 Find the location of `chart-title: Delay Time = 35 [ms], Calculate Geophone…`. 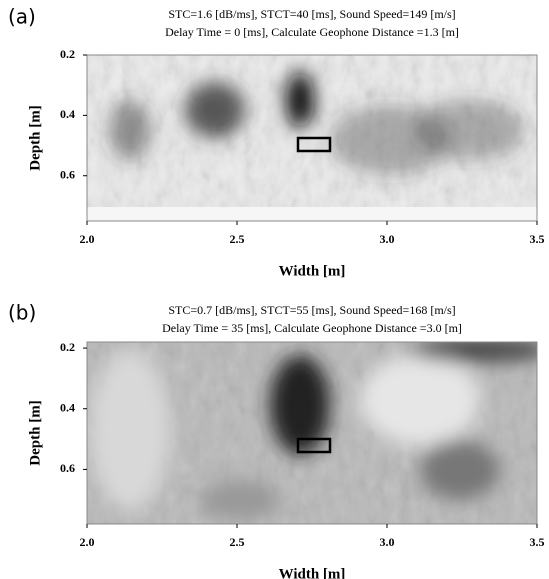

chart-title: Delay Time = 35 [ms], Calculate Geophone… is located at coordinates (312, 328).